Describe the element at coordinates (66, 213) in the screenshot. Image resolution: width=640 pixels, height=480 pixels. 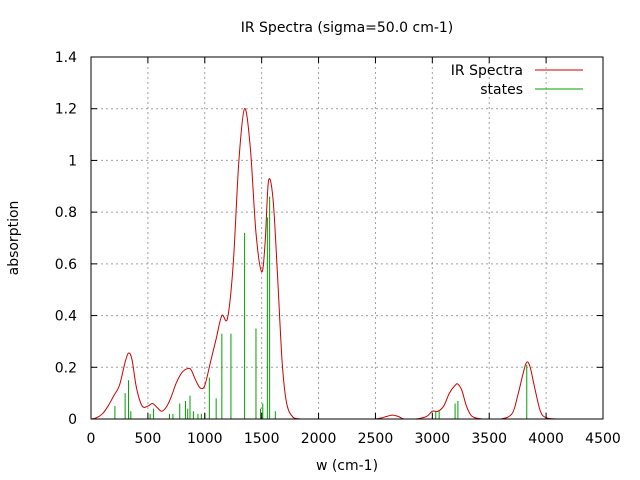
I see `y-tick-label: 0.8` at that location.